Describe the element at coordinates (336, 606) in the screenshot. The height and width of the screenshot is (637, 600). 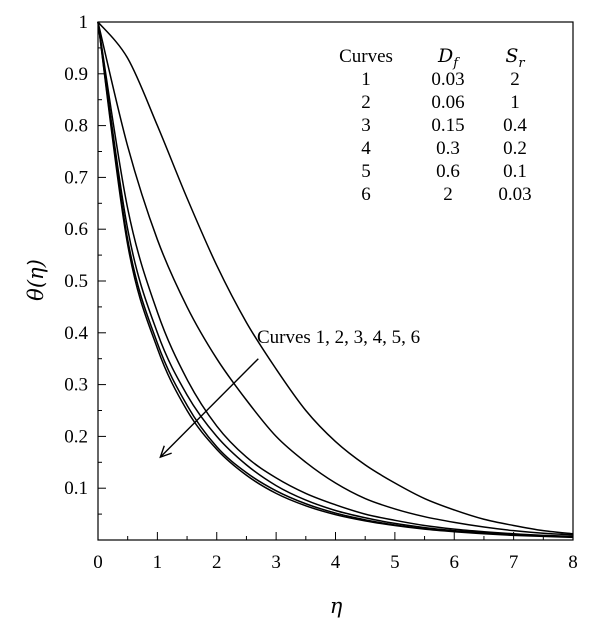
I see `x-axis-title: η` at that location.